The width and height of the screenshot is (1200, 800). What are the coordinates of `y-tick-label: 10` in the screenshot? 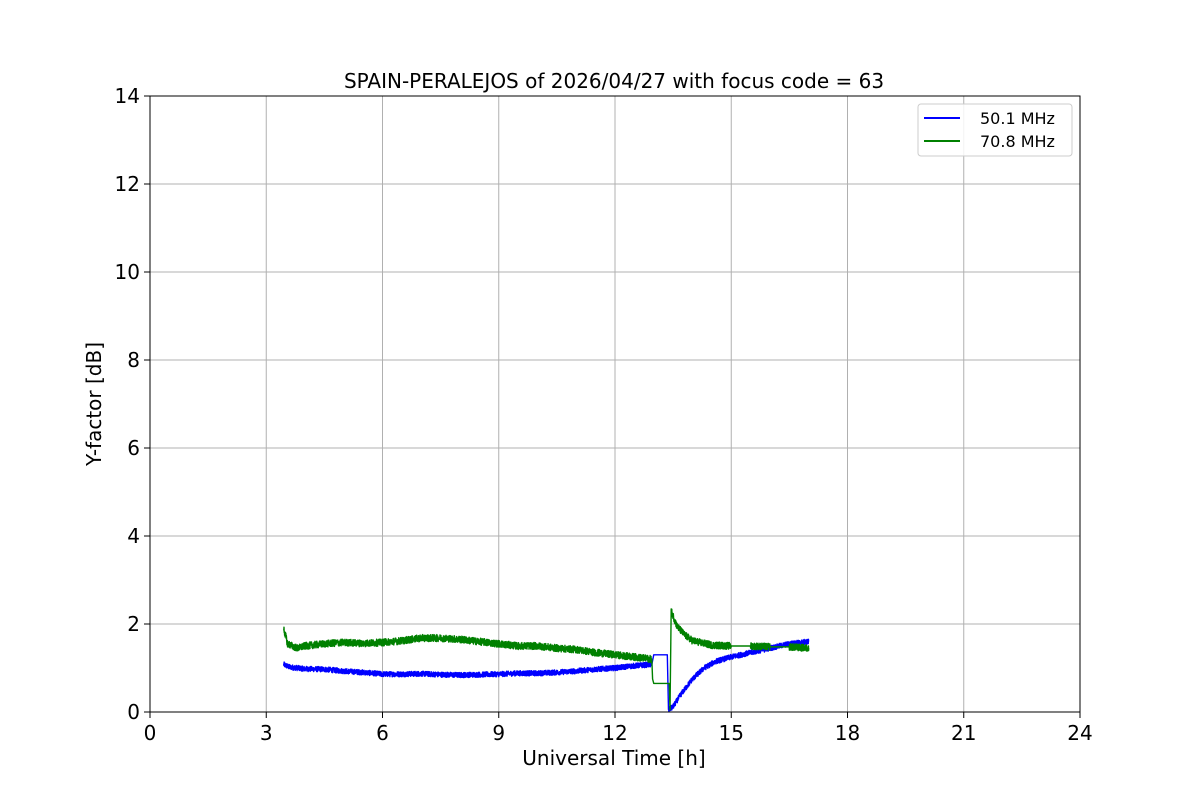 It's located at (127, 272).